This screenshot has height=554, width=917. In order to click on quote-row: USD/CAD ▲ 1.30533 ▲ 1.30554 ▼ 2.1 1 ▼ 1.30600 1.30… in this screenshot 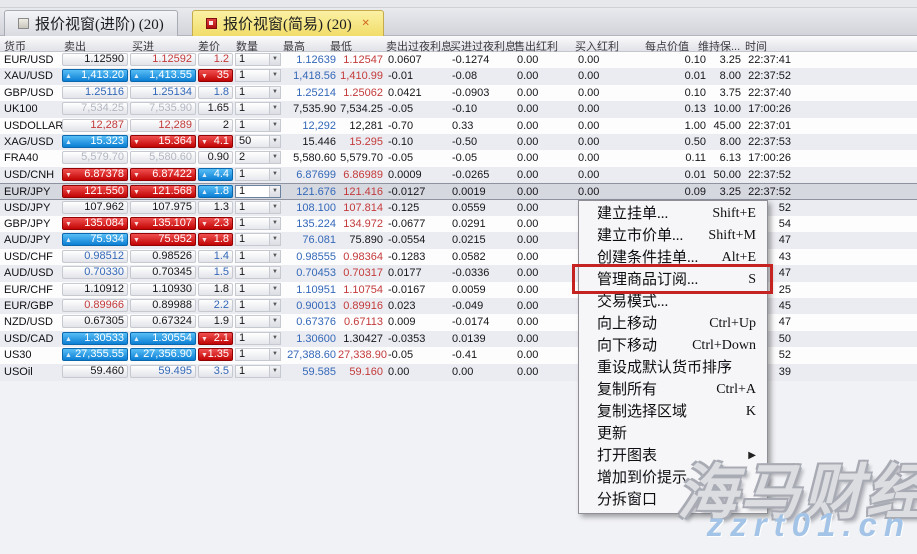, I will do `click(458, 339)`.